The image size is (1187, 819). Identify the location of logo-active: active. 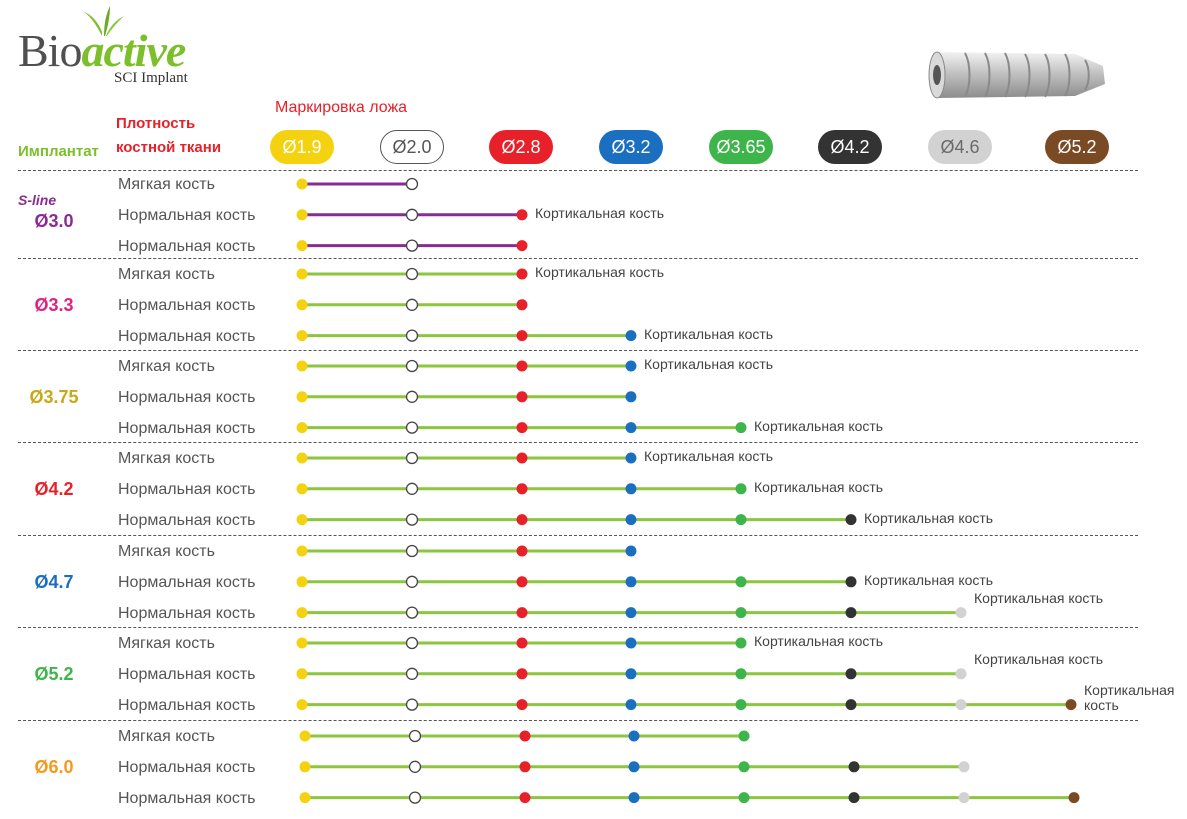
(133, 50).